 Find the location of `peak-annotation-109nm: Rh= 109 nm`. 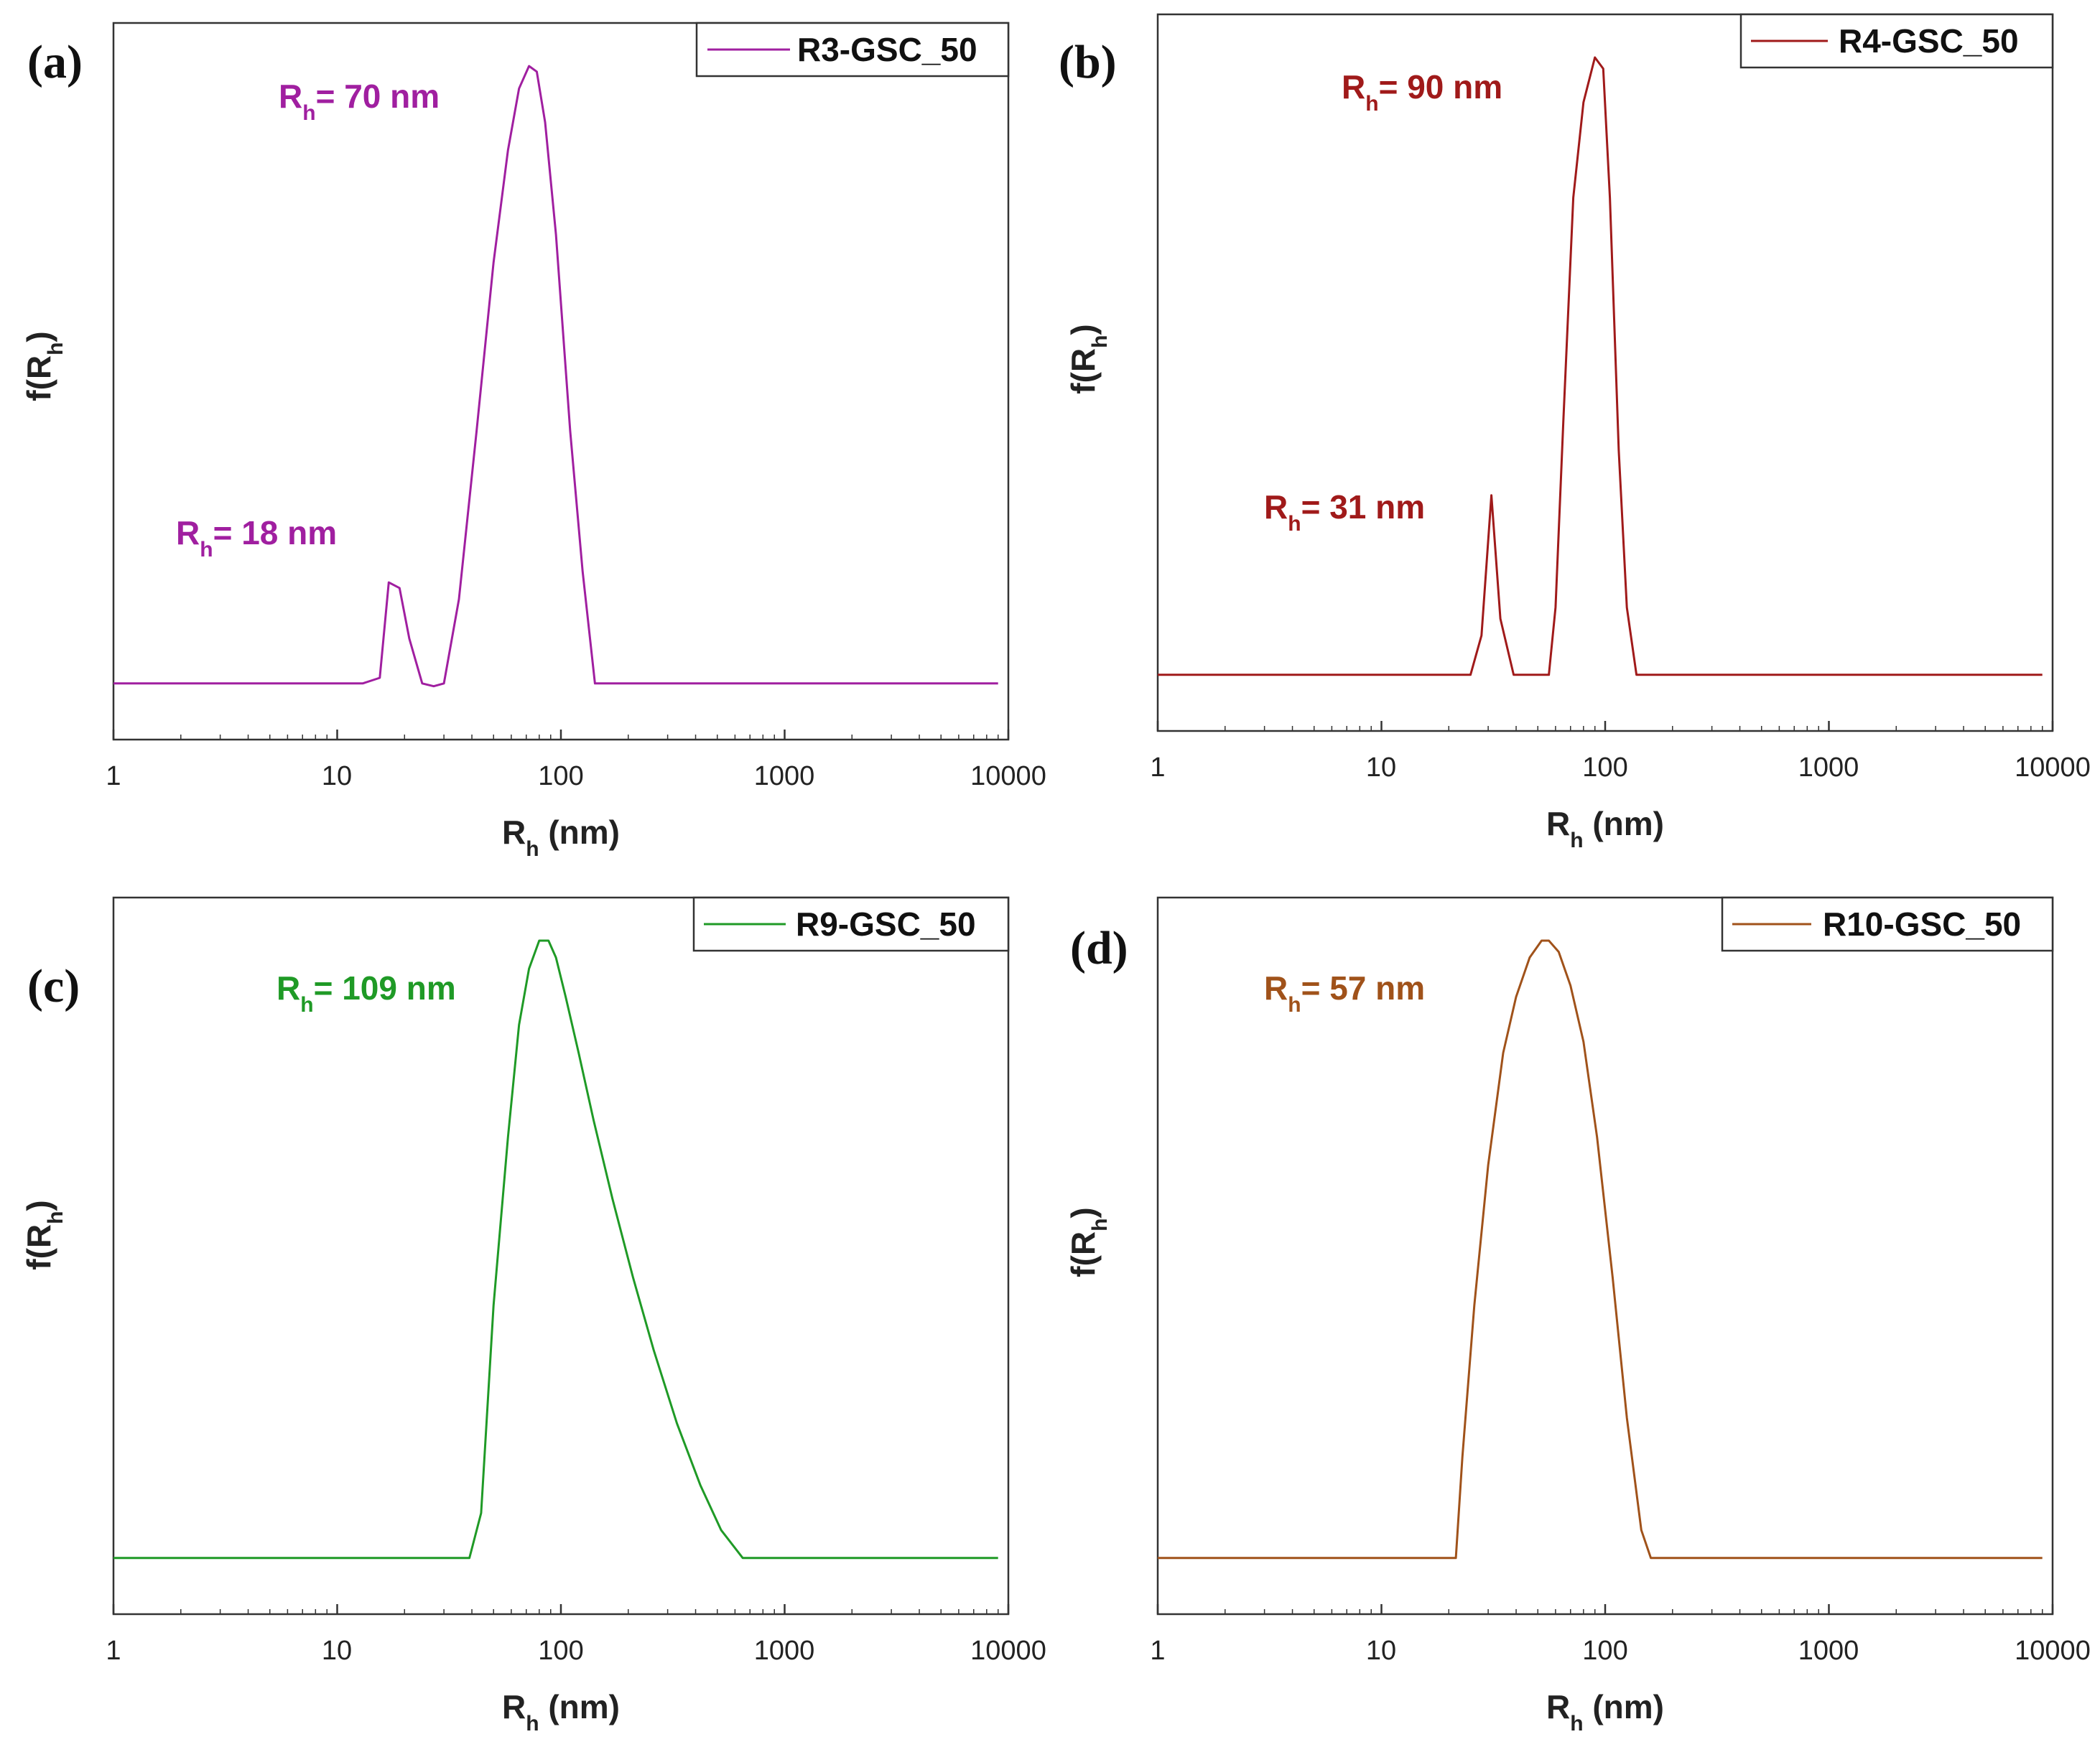

peak-annotation-109nm: Rh= 109 nm is located at coordinates (366, 993).